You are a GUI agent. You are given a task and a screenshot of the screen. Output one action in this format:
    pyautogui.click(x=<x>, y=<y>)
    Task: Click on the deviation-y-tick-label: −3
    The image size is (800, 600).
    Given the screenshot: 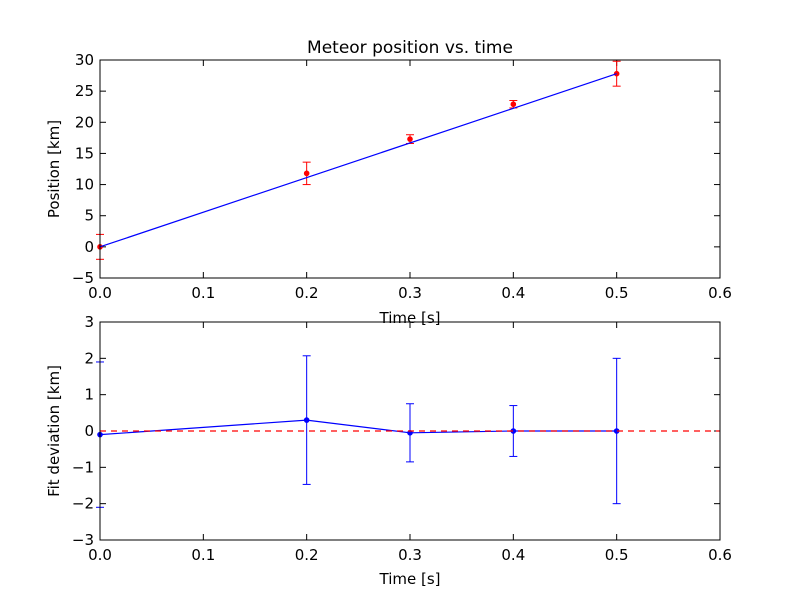 What is the action you would take?
    pyautogui.click(x=83, y=540)
    